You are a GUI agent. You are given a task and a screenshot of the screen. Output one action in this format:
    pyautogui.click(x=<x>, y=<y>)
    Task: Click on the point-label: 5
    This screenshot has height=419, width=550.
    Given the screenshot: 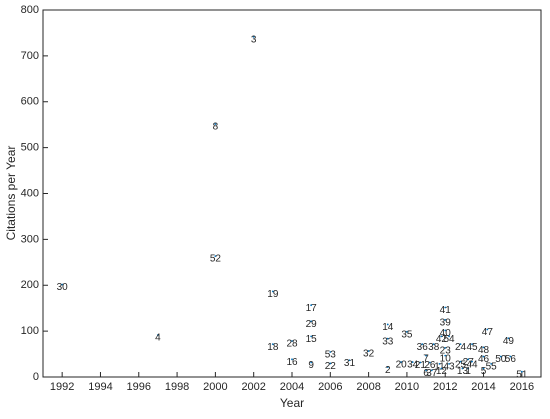 What is the action you would take?
    pyautogui.click(x=484, y=371)
    